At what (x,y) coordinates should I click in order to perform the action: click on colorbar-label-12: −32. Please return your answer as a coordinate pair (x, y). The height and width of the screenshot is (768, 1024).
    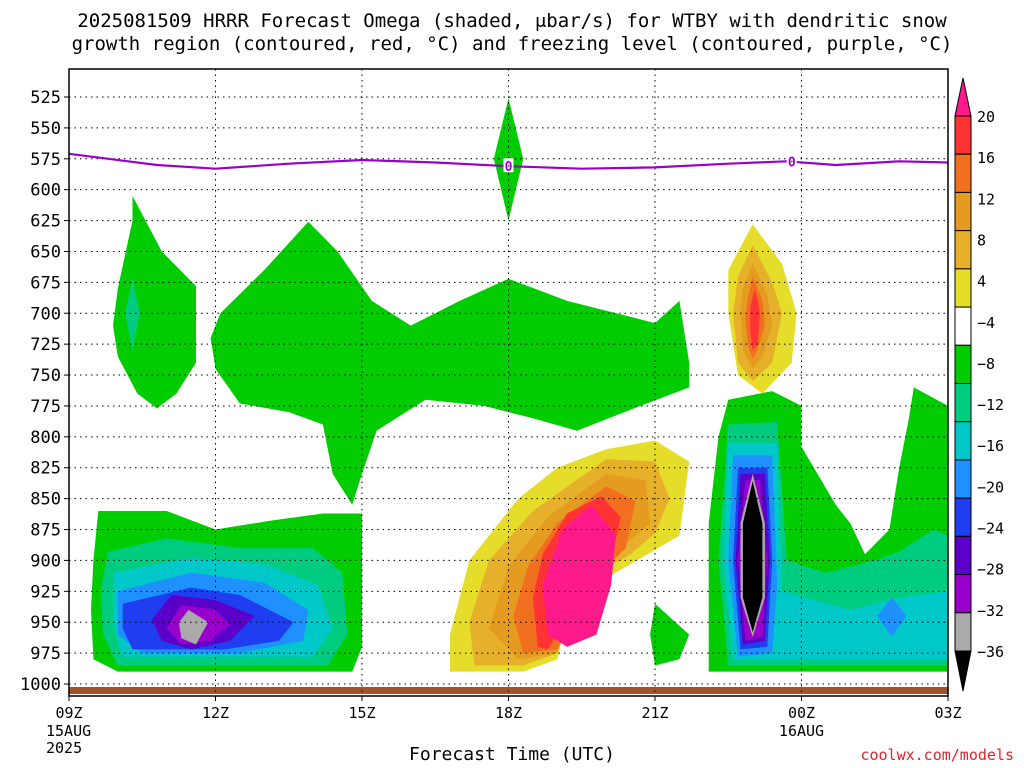
    Looking at the image, I should click on (990, 611).